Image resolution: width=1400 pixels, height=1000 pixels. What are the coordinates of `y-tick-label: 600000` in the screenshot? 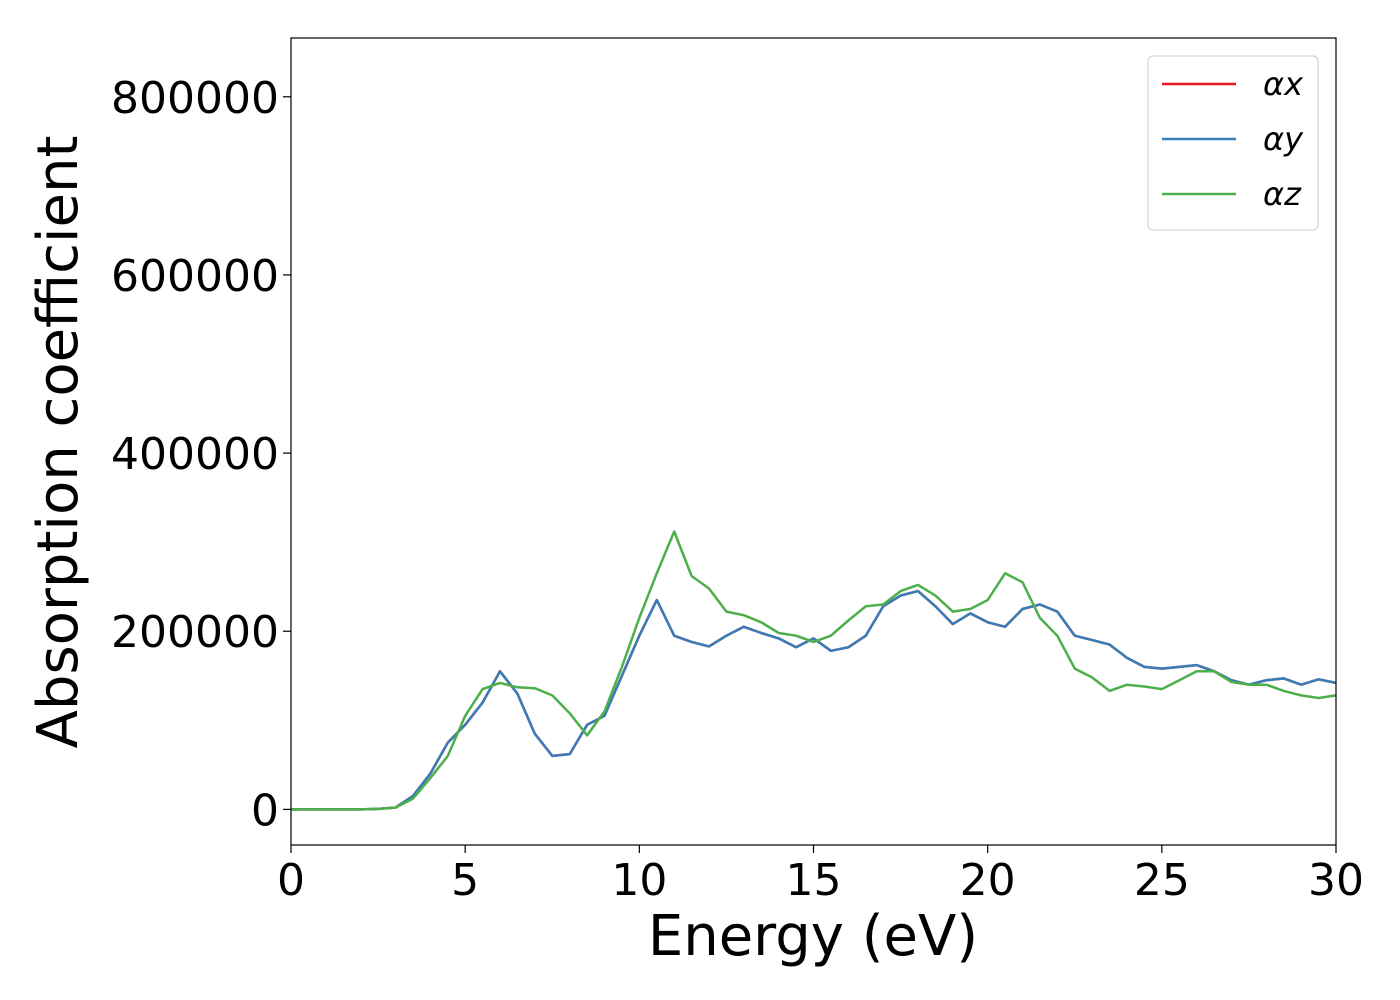 It's located at (195, 276).